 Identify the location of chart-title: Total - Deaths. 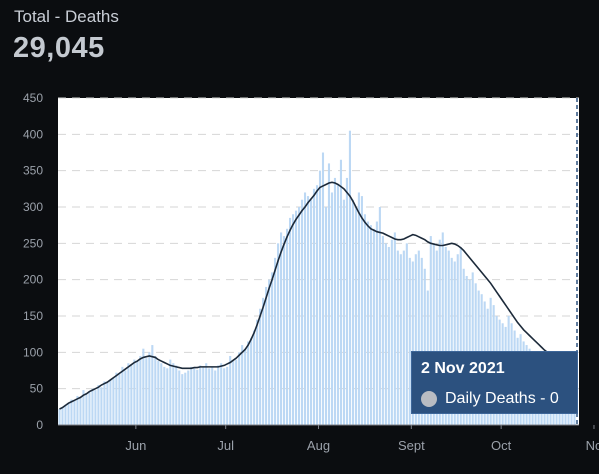
(66, 16).